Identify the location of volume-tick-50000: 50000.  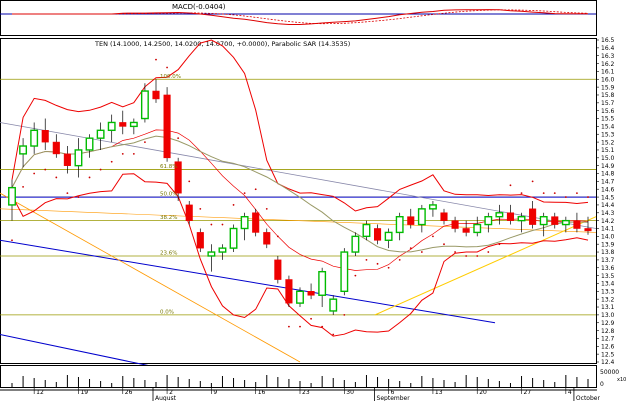
(609, 372).